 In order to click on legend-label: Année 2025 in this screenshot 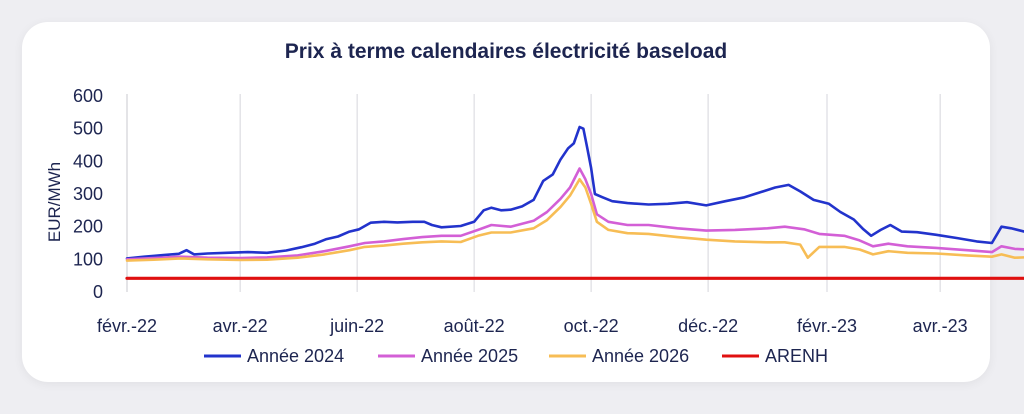, I will do `click(469, 356)`.